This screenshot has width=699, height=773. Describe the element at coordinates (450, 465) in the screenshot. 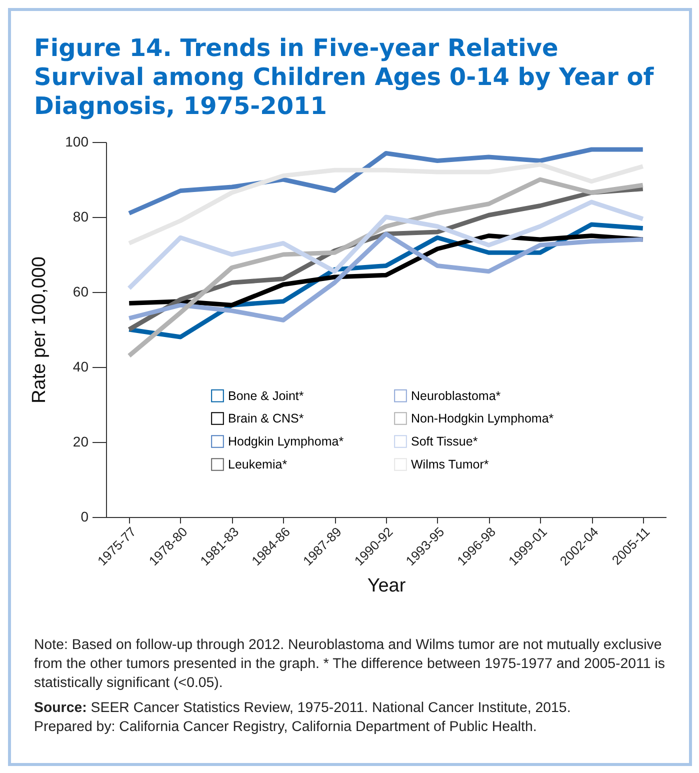

I see `legend-label: Wilms Tumor*` at that location.